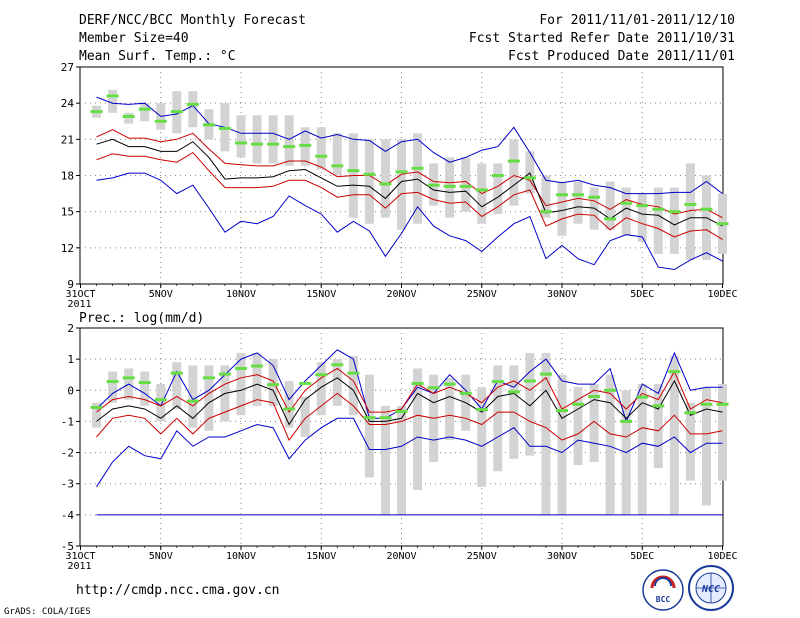 The height and width of the screenshot is (618, 800). I want to click on bcc-logo: BCC, so click(663, 590).